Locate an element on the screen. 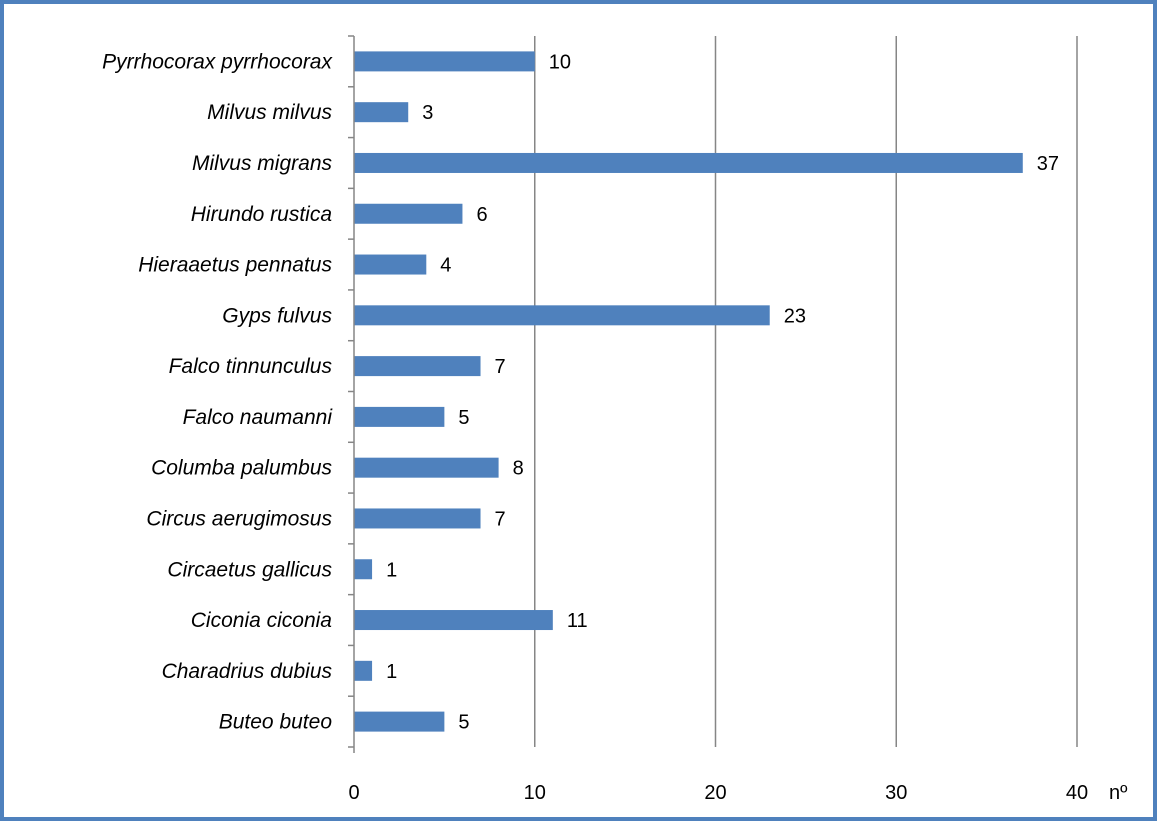 The width and height of the screenshot is (1157, 821). category-label: Hieraaetus pennatus is located at coordinates (235, 265).